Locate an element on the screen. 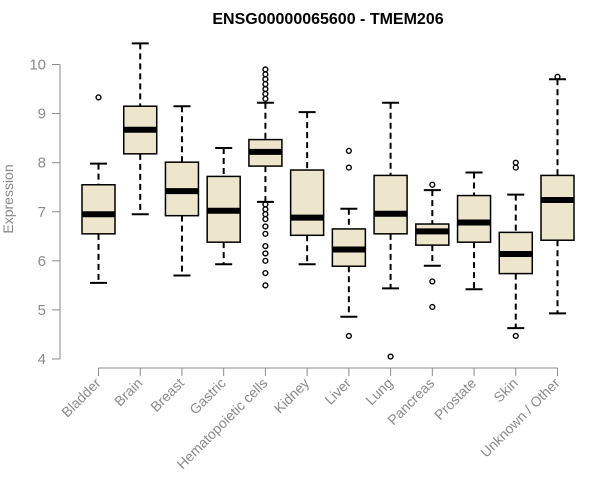 Image resolution: width=600 pixels, height=500 pixels. y-ticks: 4 5 6 7 8 9 10 is located at coordinates (44, 212).